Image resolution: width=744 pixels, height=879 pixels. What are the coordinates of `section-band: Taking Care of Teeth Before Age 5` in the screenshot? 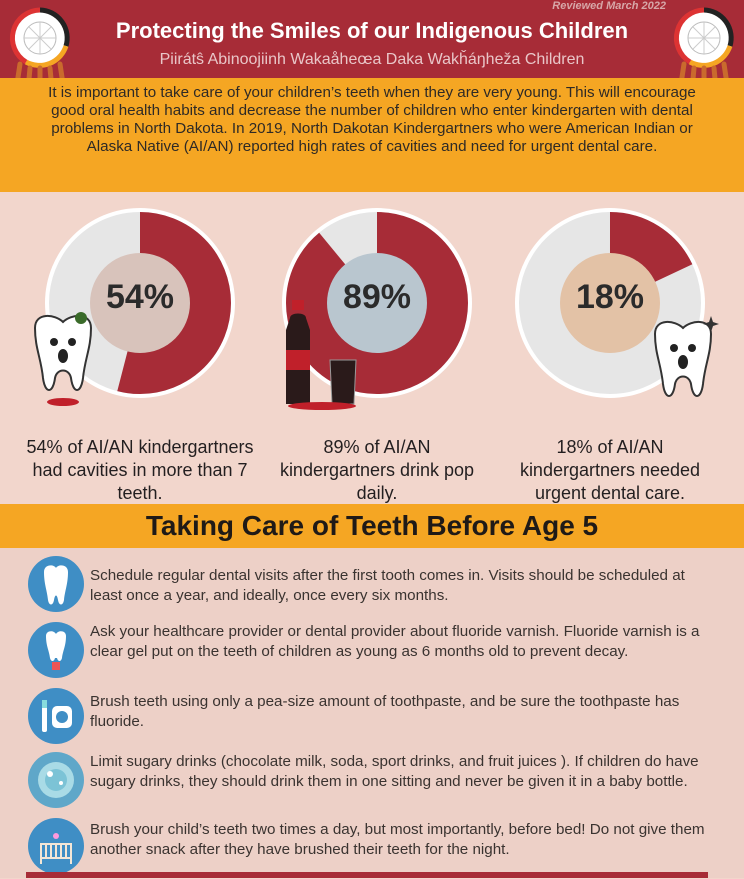 It's located at (372, 526).